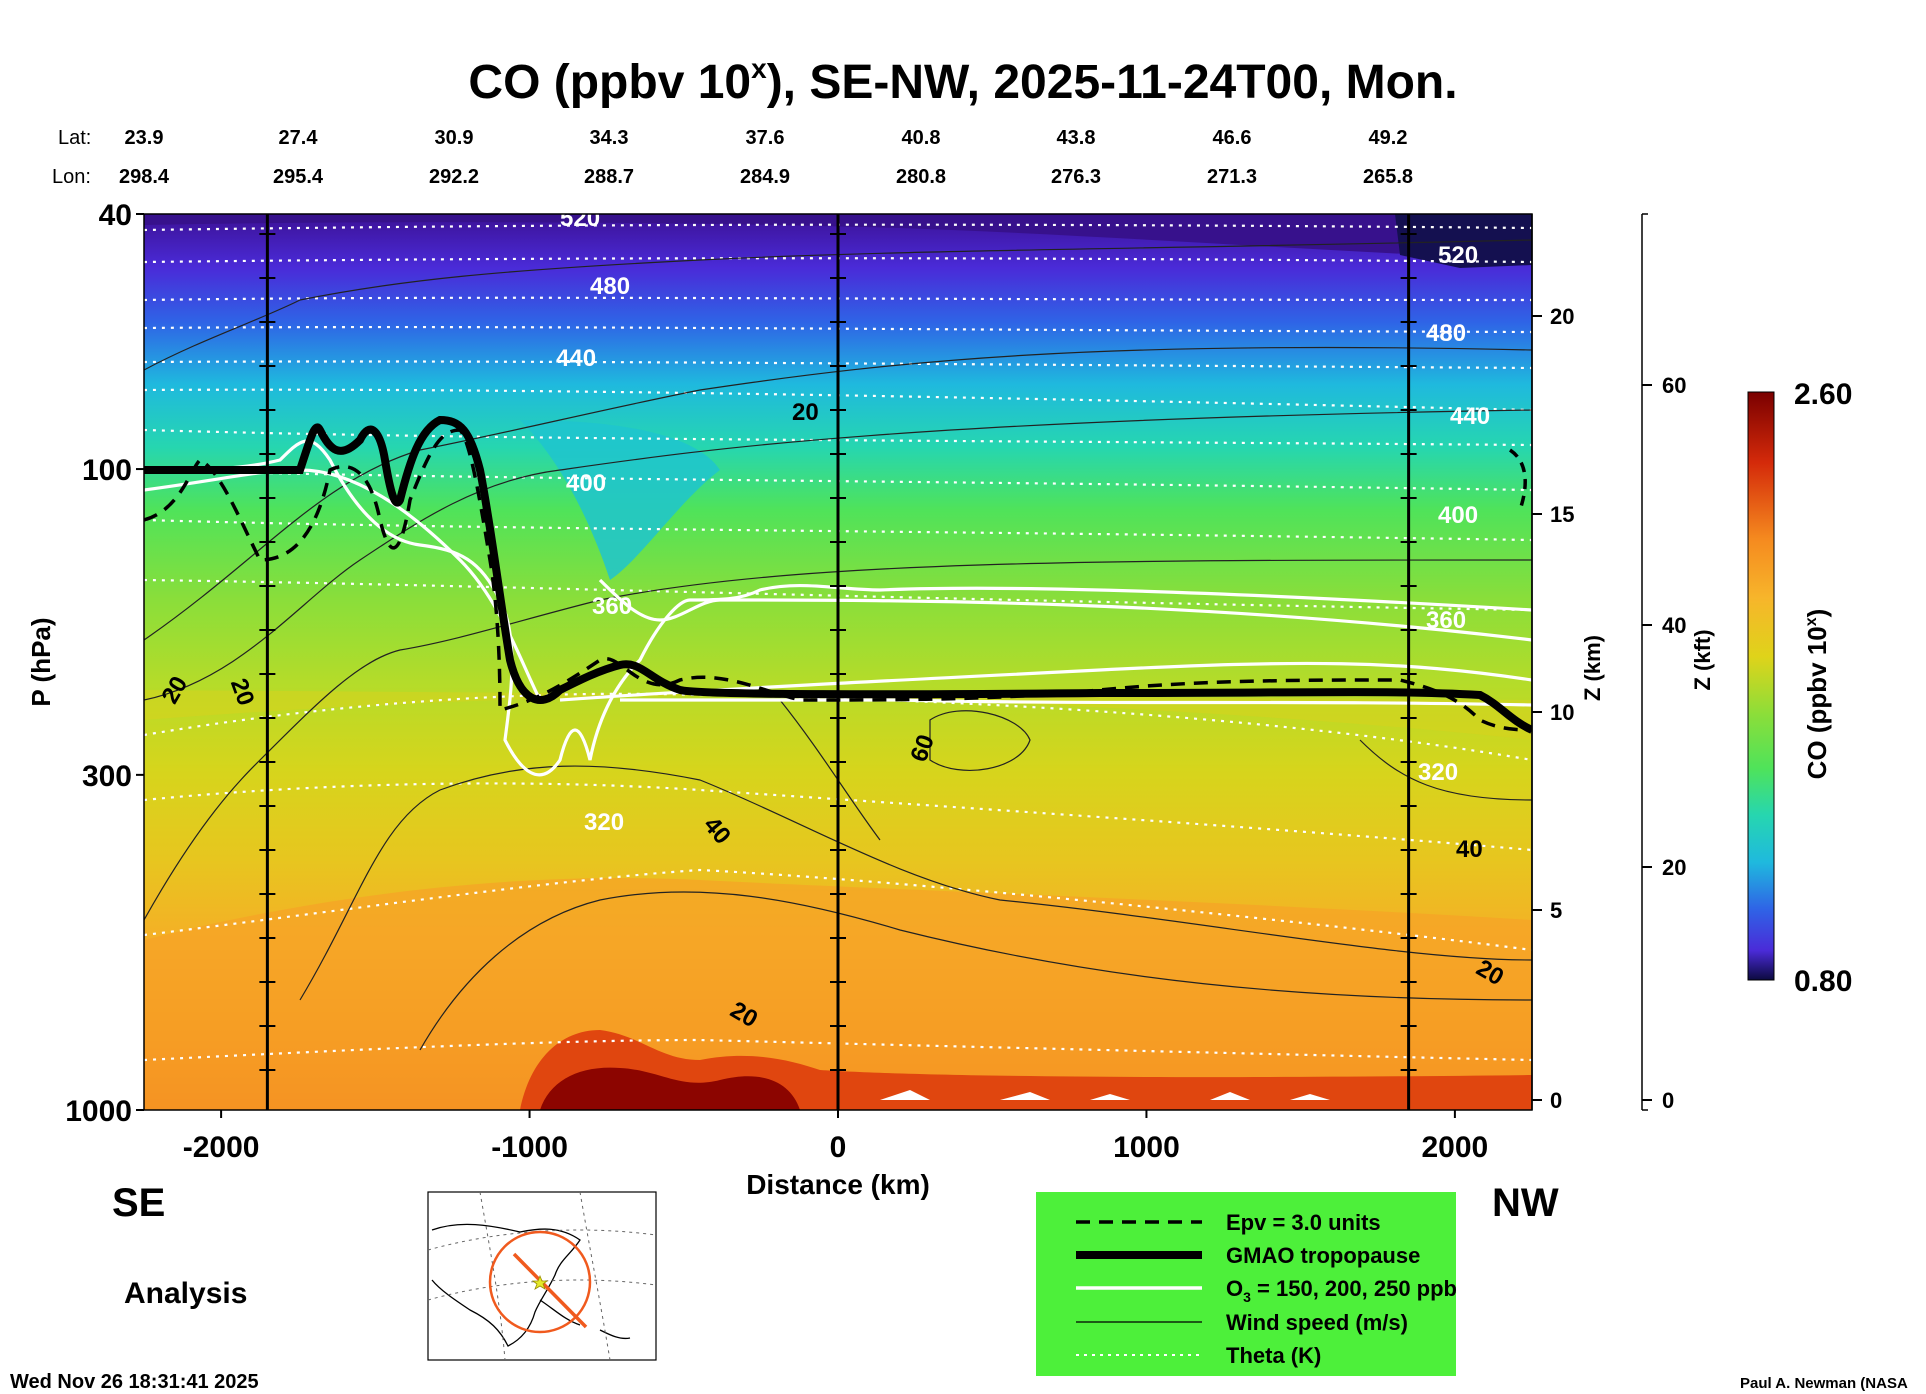 Image resolution: width=1926 pixels, height=1394 pixels. I want to click on x-tick-label: -1000, so click(529, 1147).